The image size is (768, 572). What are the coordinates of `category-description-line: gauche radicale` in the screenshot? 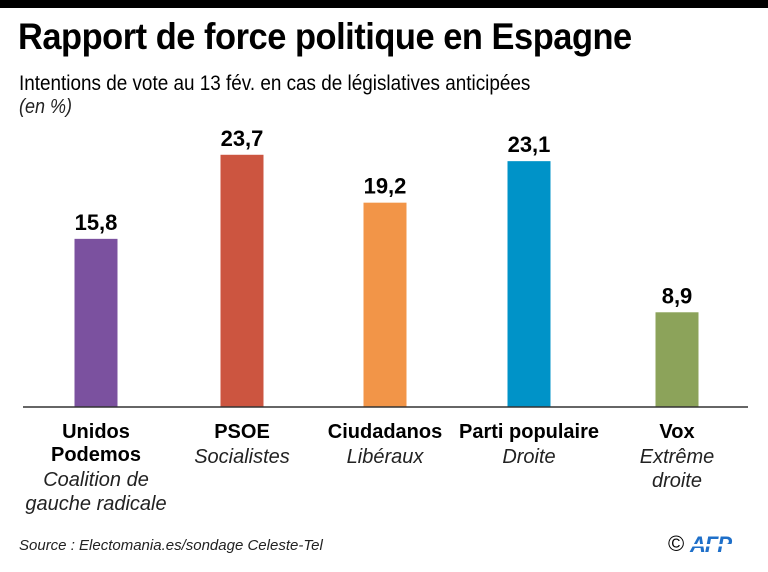 It's located at (96, 504).